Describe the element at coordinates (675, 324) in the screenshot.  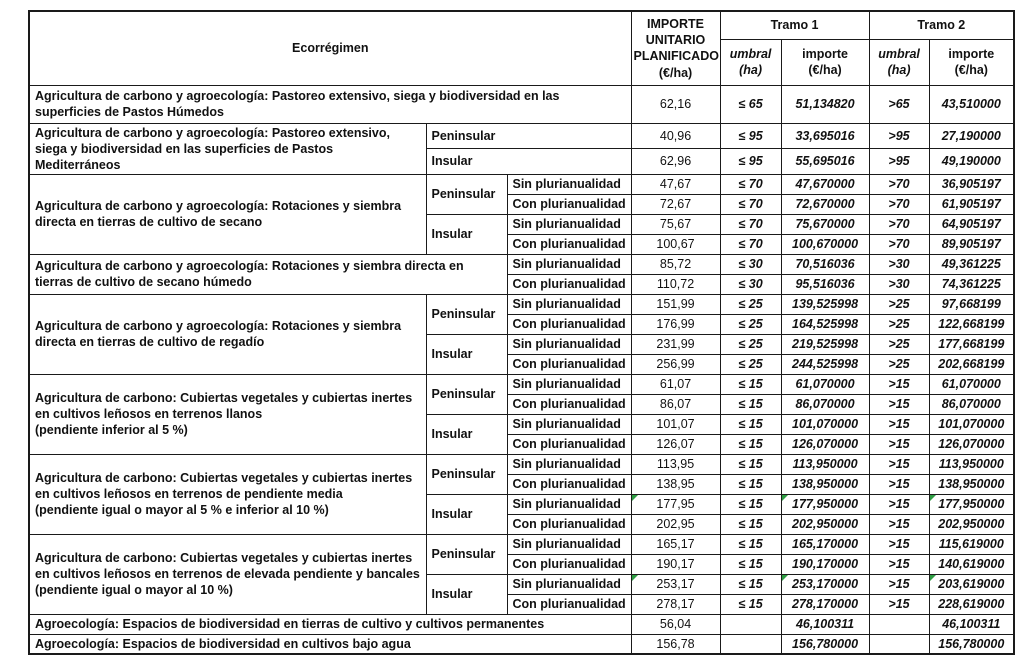
I see `unit-amount-cell: 176,99` at that location.